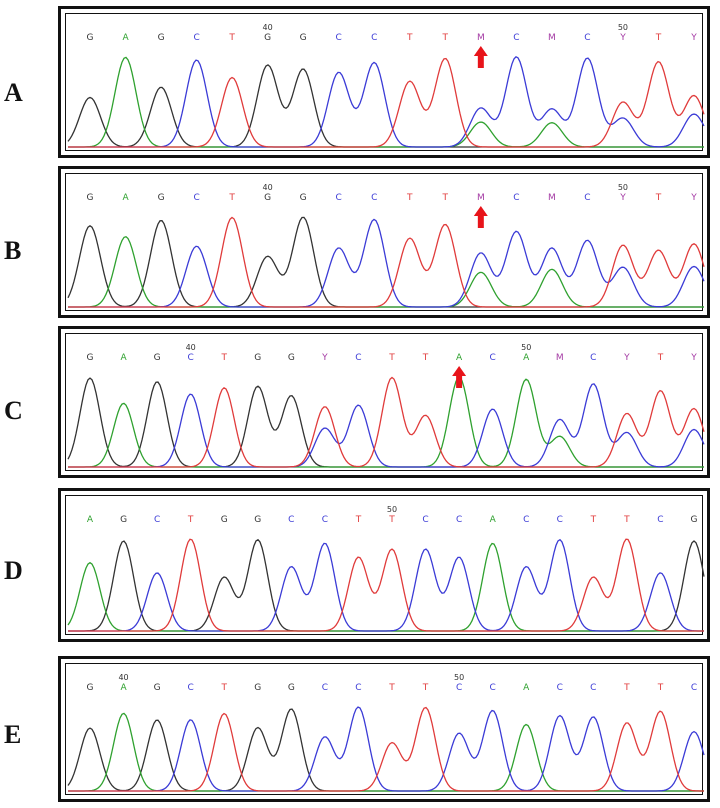 This screenshot has height=808, width=720. What do you see at coordinates (13, 570) in the screenshot?
I see `panel-label-d: D` at bounding box center [13, 570].